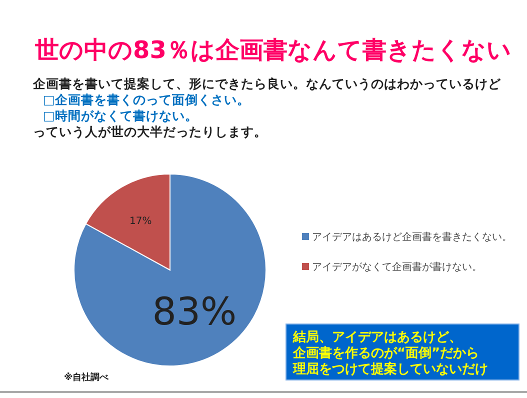  Describe the element at coordinates (267, 83) in the screenshot. I see `chart-subtitle: 企画書を書いて提案して、形にできたら良い。なんていうのはわかっているけど` at that location.